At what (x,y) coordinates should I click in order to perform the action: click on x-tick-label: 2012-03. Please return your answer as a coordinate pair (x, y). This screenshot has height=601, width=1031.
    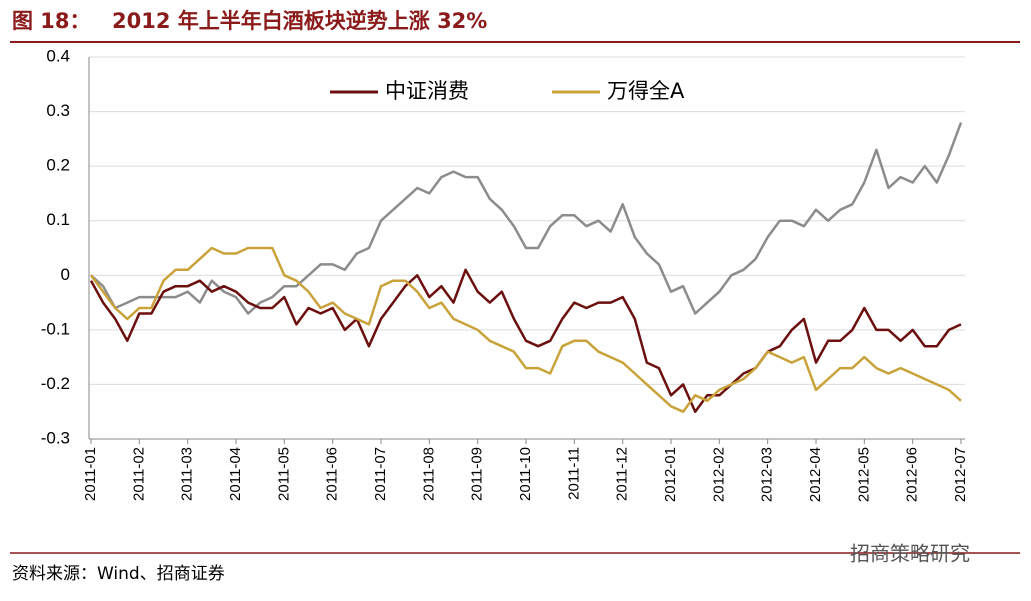
    Looking at the image, I should click on (767, 474).